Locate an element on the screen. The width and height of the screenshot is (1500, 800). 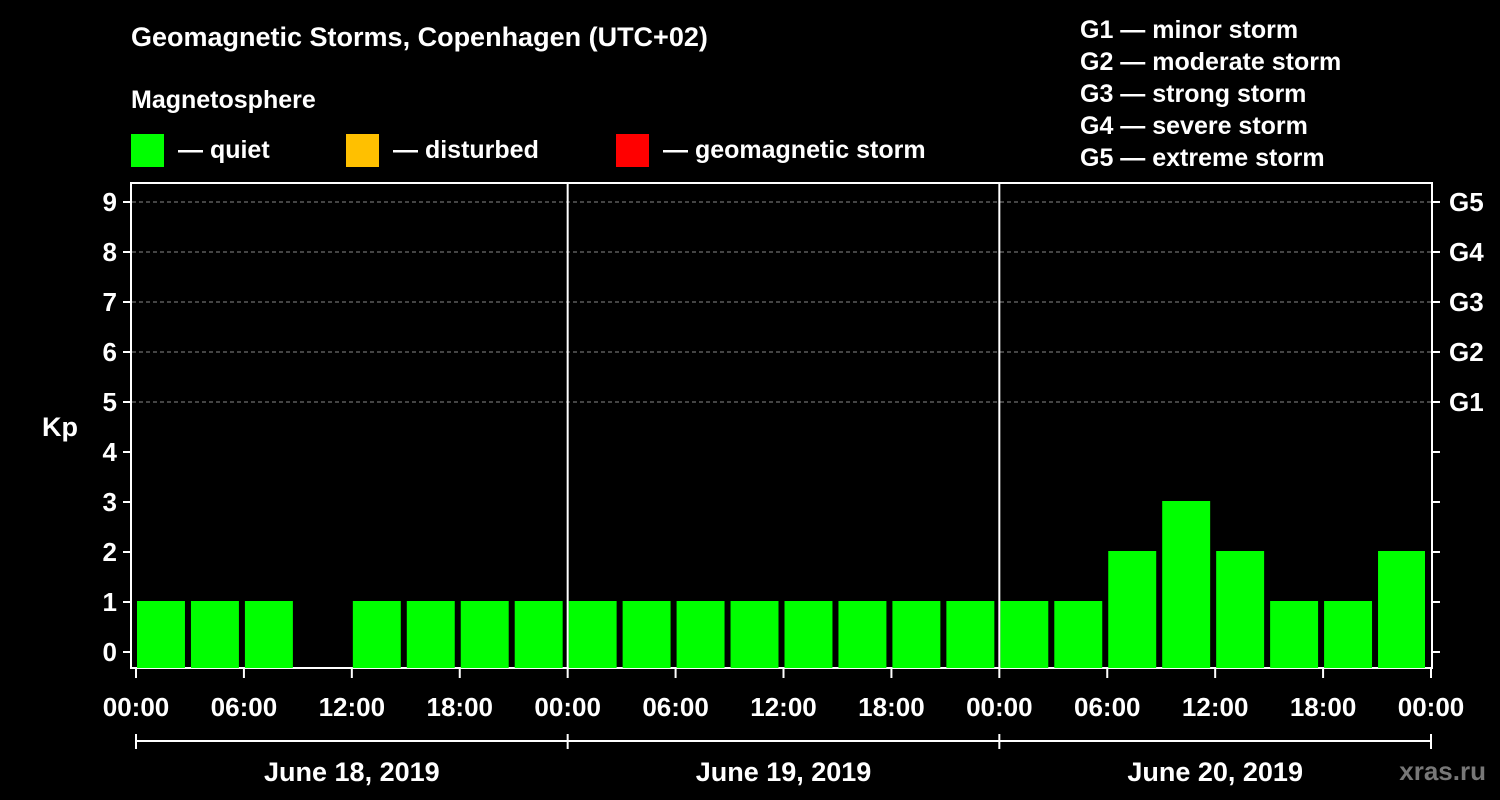
day-label-0: June 18, 2019 is located at coordinates (352, 772).